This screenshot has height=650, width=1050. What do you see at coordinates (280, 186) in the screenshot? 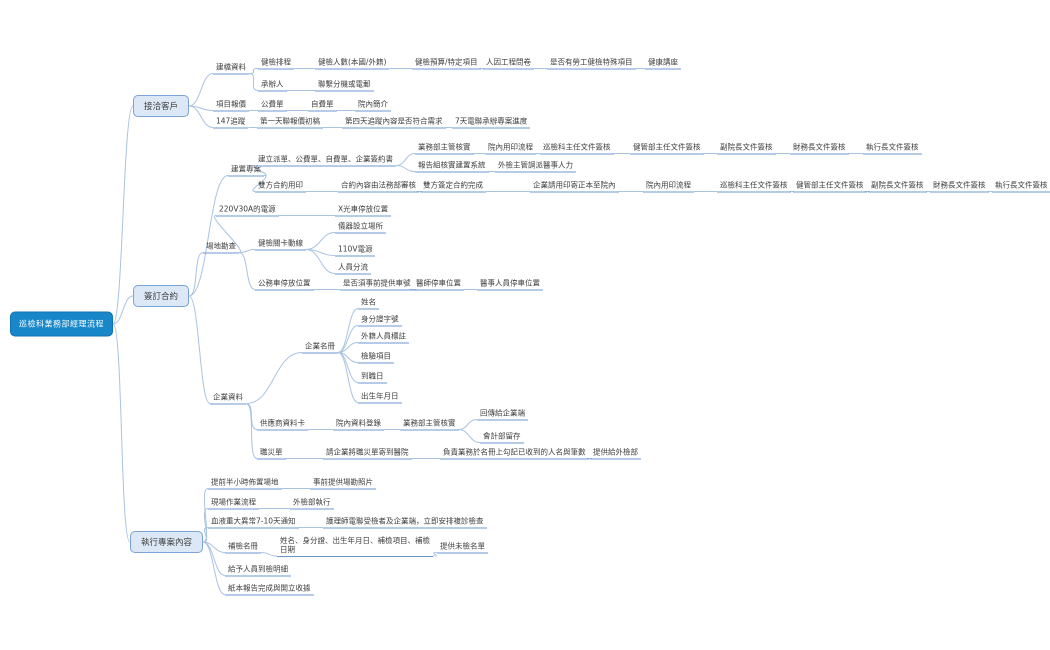
I see `mindmap-node-b1: 雙方合約用印` at bounding box center [280, 186].